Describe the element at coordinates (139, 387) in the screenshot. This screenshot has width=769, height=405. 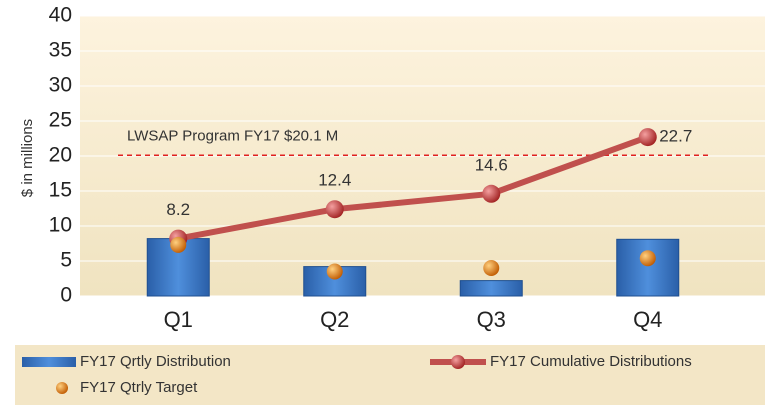
I see `legend-label: FY17 Qtrly Target` at that location.